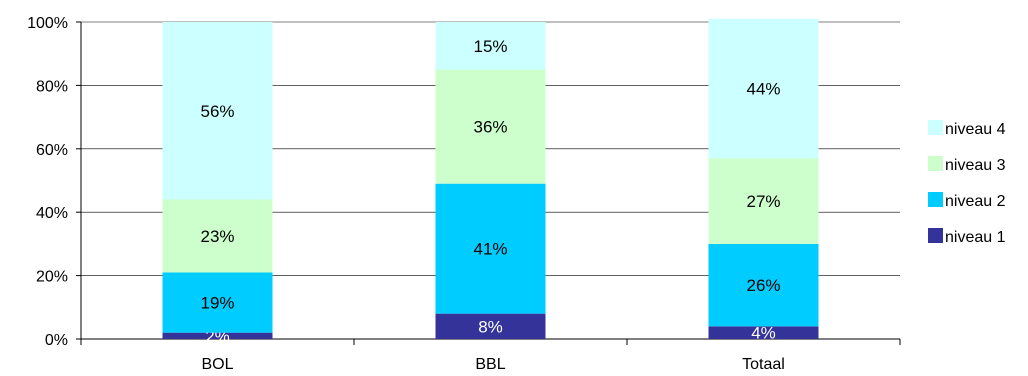 The height and width of the screenshot is (376, 1028). I want to click on data-label: 27%, so click(763, 201).